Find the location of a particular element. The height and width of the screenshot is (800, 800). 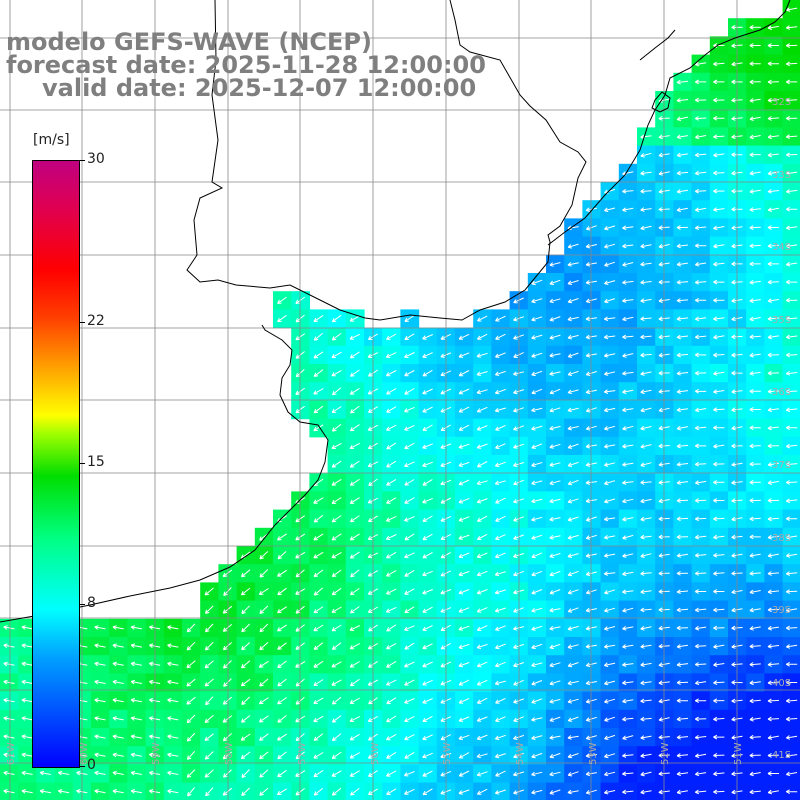

longitude-label: 52W is located at coordinates (665, 753).